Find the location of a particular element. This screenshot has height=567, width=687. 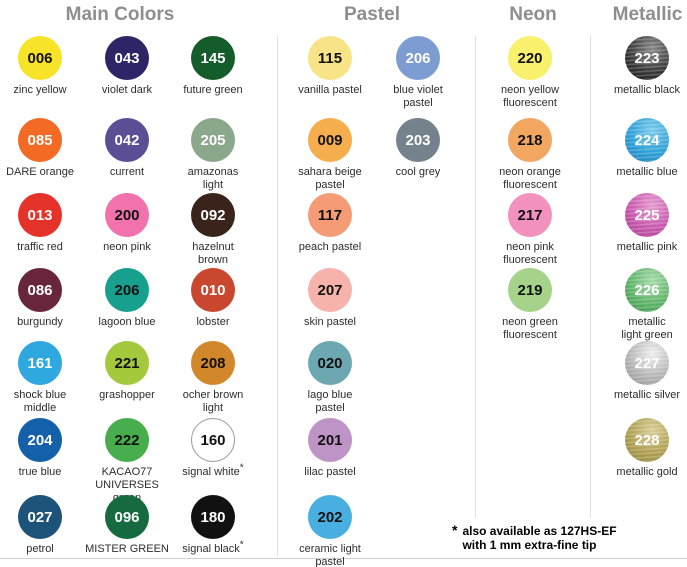

color-circle-180: 180 is located at coordinates (213, 517).